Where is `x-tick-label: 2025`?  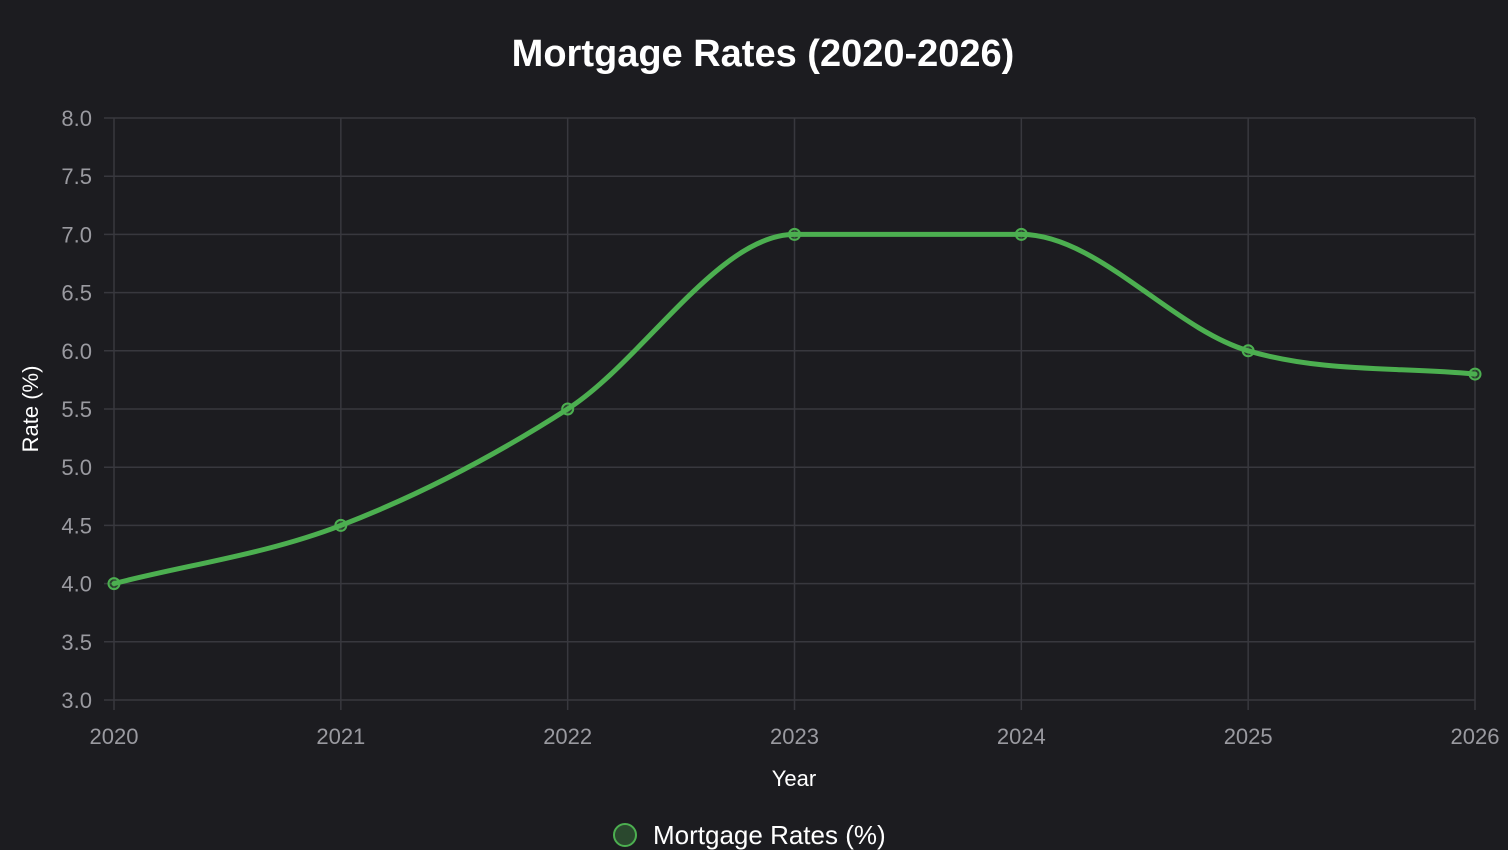
x-tick-label: 2025 is located at coordinates (1248, 736).